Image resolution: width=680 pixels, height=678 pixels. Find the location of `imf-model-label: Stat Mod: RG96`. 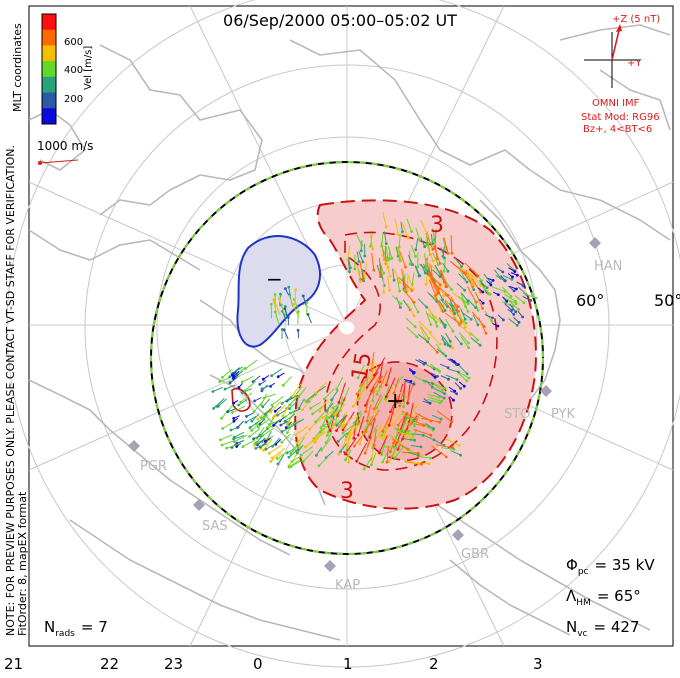

imf-model-label: Stat Mod: RG96 is located at coordinates (620, 117).